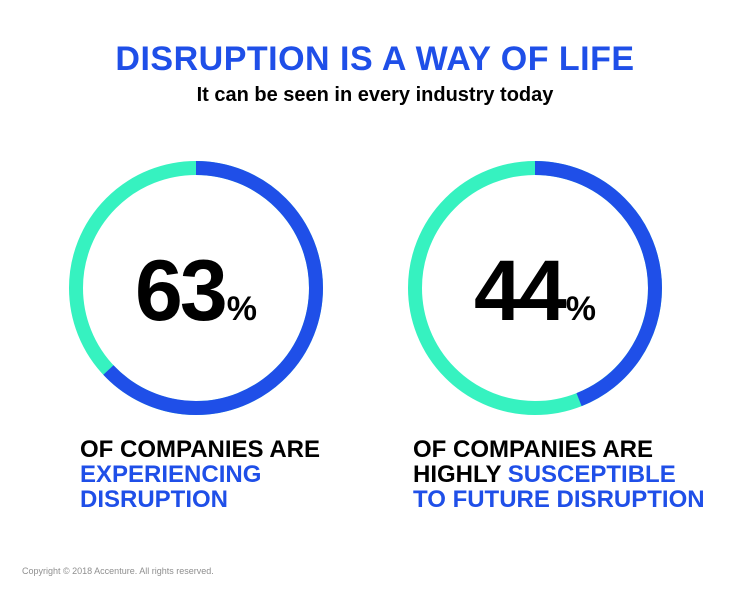 The height and width of the screenshot is (600, 750). I want to click on stat-experiencing: 63%, so click(196, 291).